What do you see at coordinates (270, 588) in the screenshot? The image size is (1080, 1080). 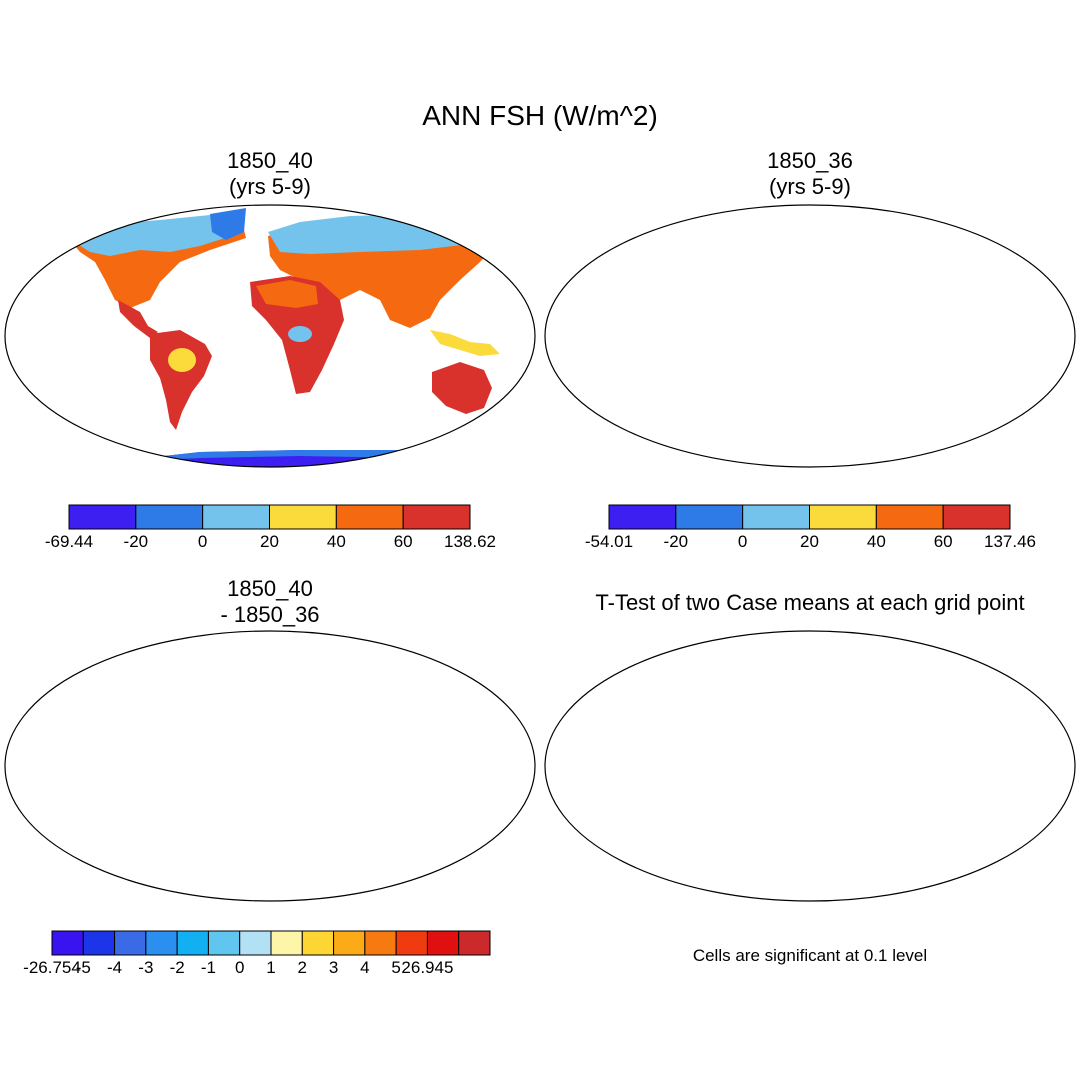 I see `panel-3-title-line1: 1850_40` at bounding box center [270, 588].